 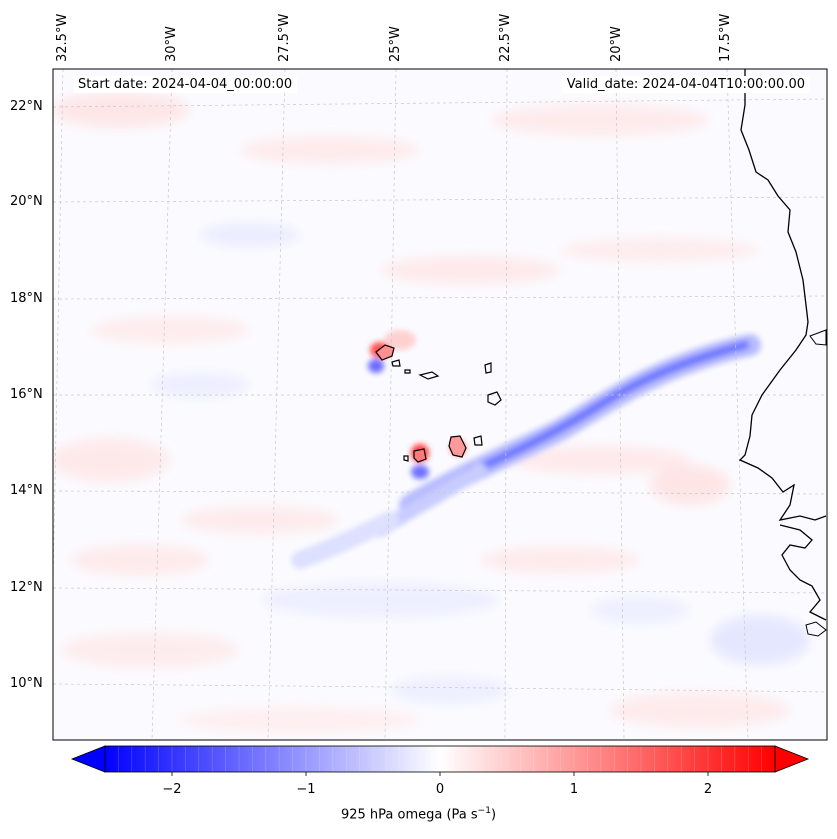 What do you see at coordinates (26, 490) in the screenshot?
I see `lat-label-14n: 14°N` at bounding box center [26, 490].